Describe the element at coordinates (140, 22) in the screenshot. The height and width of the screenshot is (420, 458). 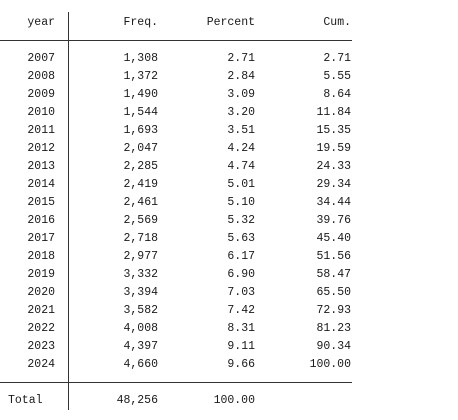
I see `column-header: Freq.` at that location.